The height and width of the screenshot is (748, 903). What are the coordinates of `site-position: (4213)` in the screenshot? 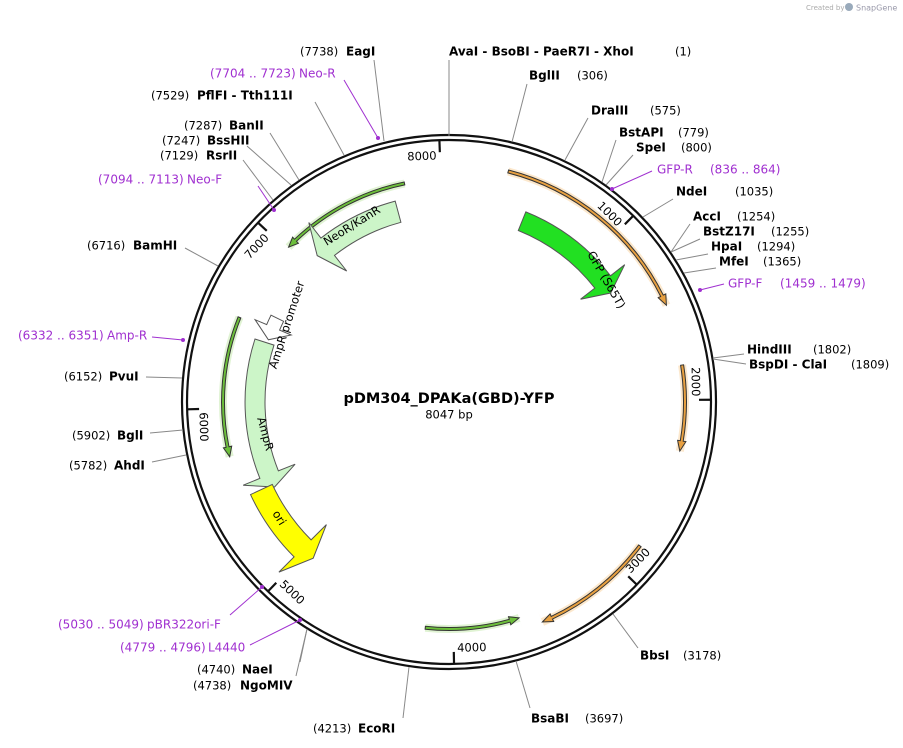 It's located at (332, 729).